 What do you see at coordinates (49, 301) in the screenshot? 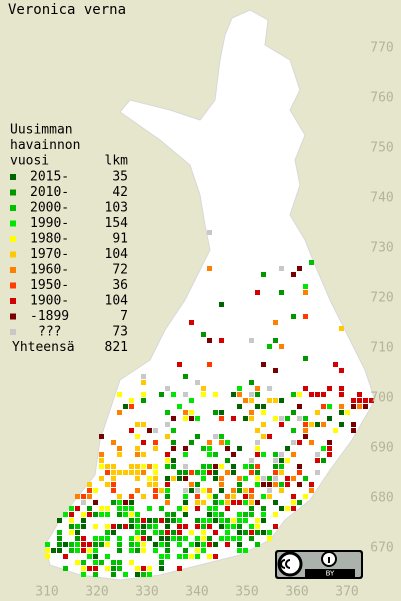
I see `legend-label: 1900-` at bounding box center [49, 301].